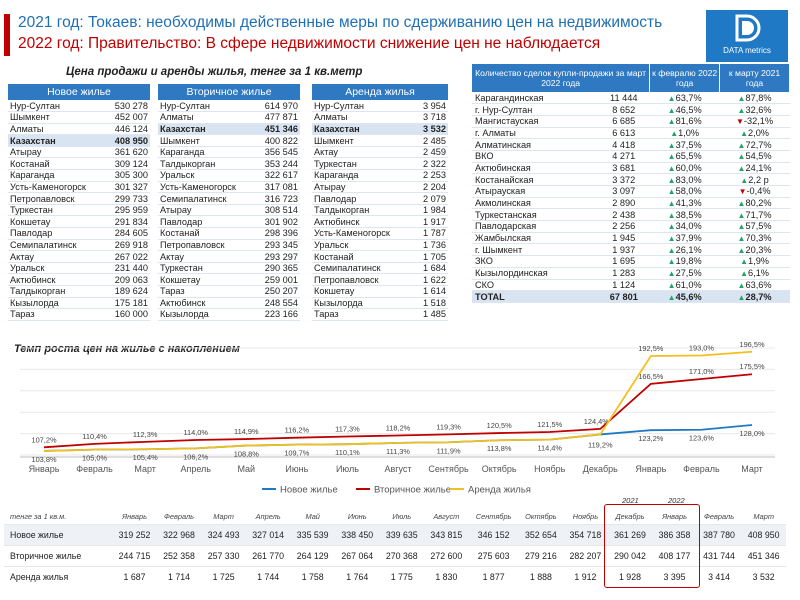 This screenshot has height=600, width=800. What do you see at coordinates (763, 576) in the screenshot?
I see `monthly-value: 3 532` at bounding box center [763, 576].